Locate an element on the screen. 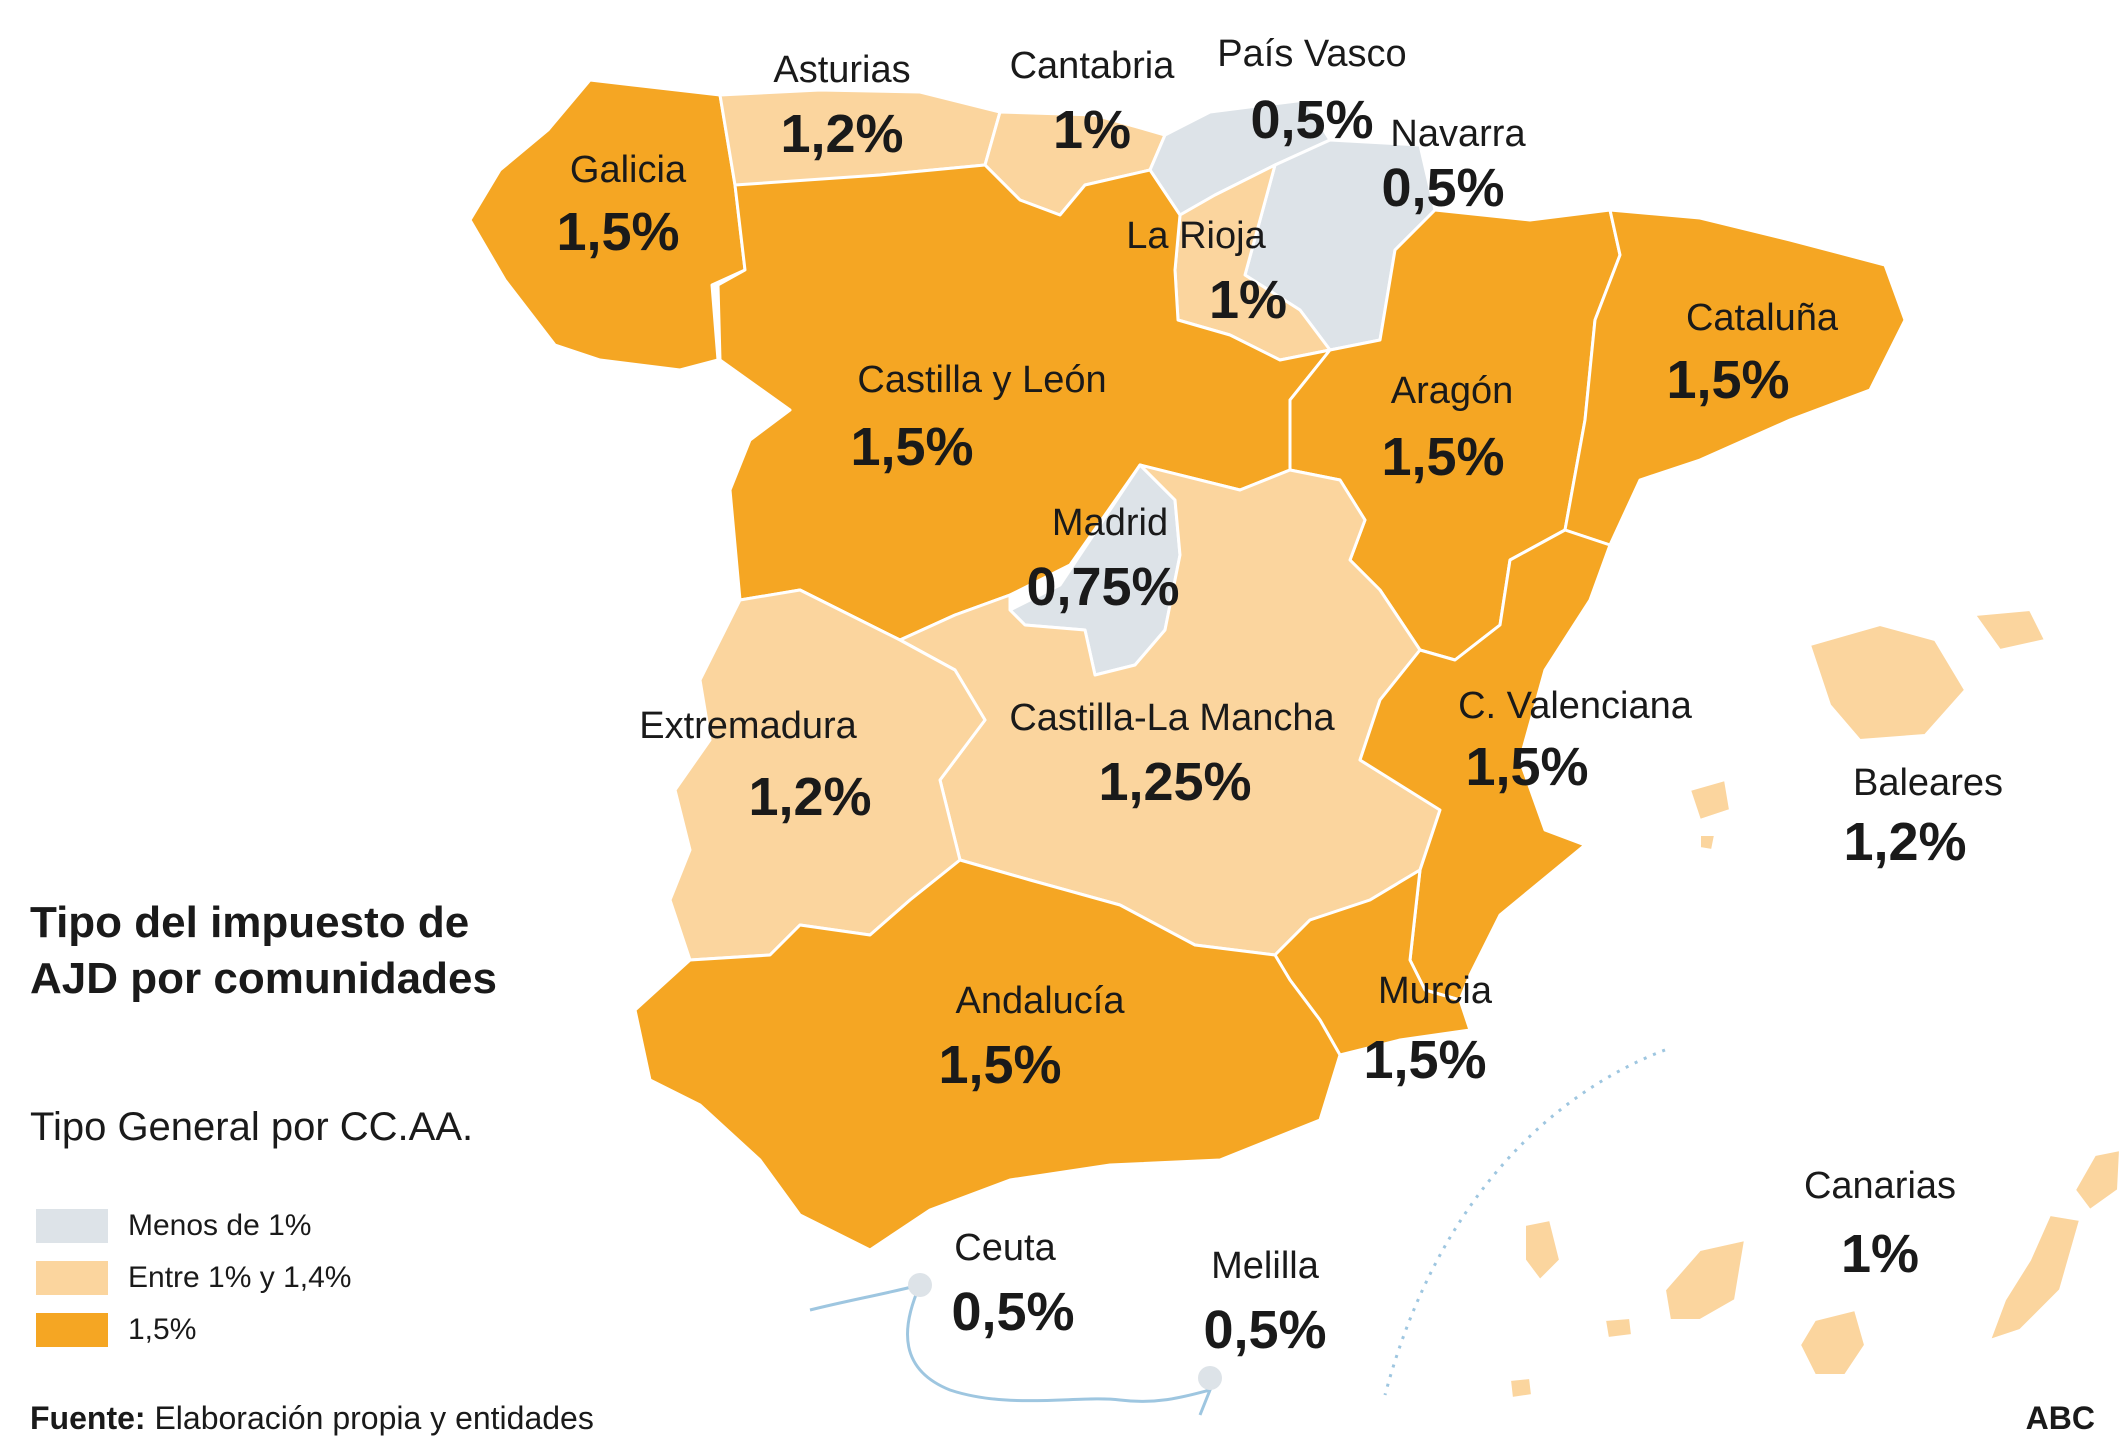  region-andalucia is located at coordinates (987, 1055).